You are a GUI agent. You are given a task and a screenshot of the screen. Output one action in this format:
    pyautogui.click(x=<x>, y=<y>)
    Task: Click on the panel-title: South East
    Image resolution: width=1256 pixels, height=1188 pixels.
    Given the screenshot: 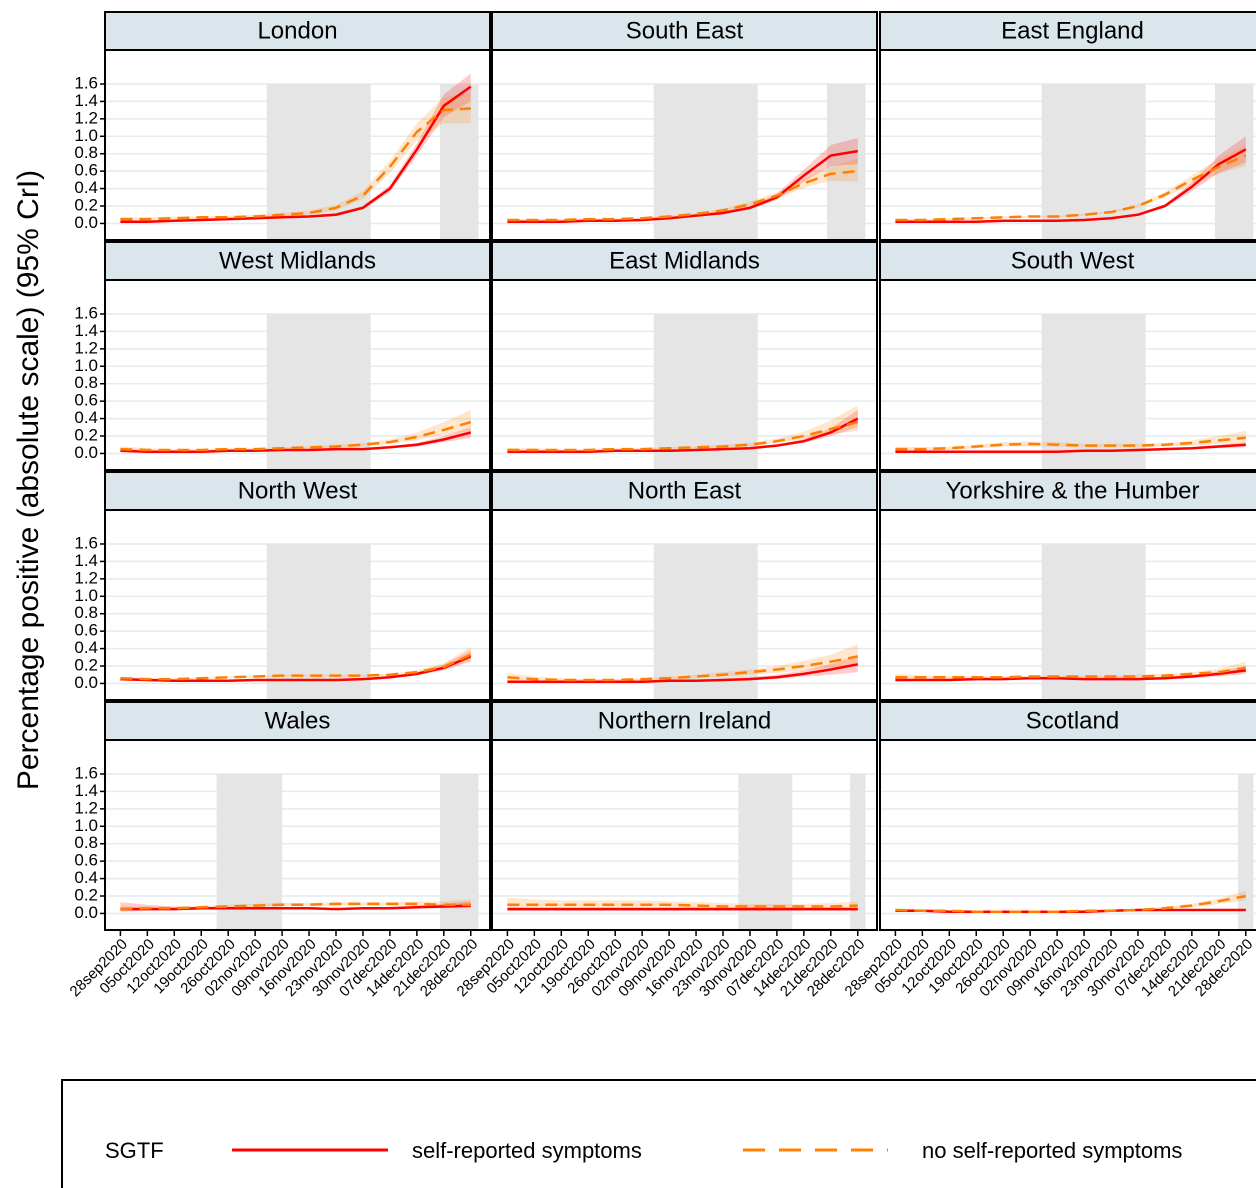 What is the action you would take?
    pyautogui.click(x=685, y=30)
    